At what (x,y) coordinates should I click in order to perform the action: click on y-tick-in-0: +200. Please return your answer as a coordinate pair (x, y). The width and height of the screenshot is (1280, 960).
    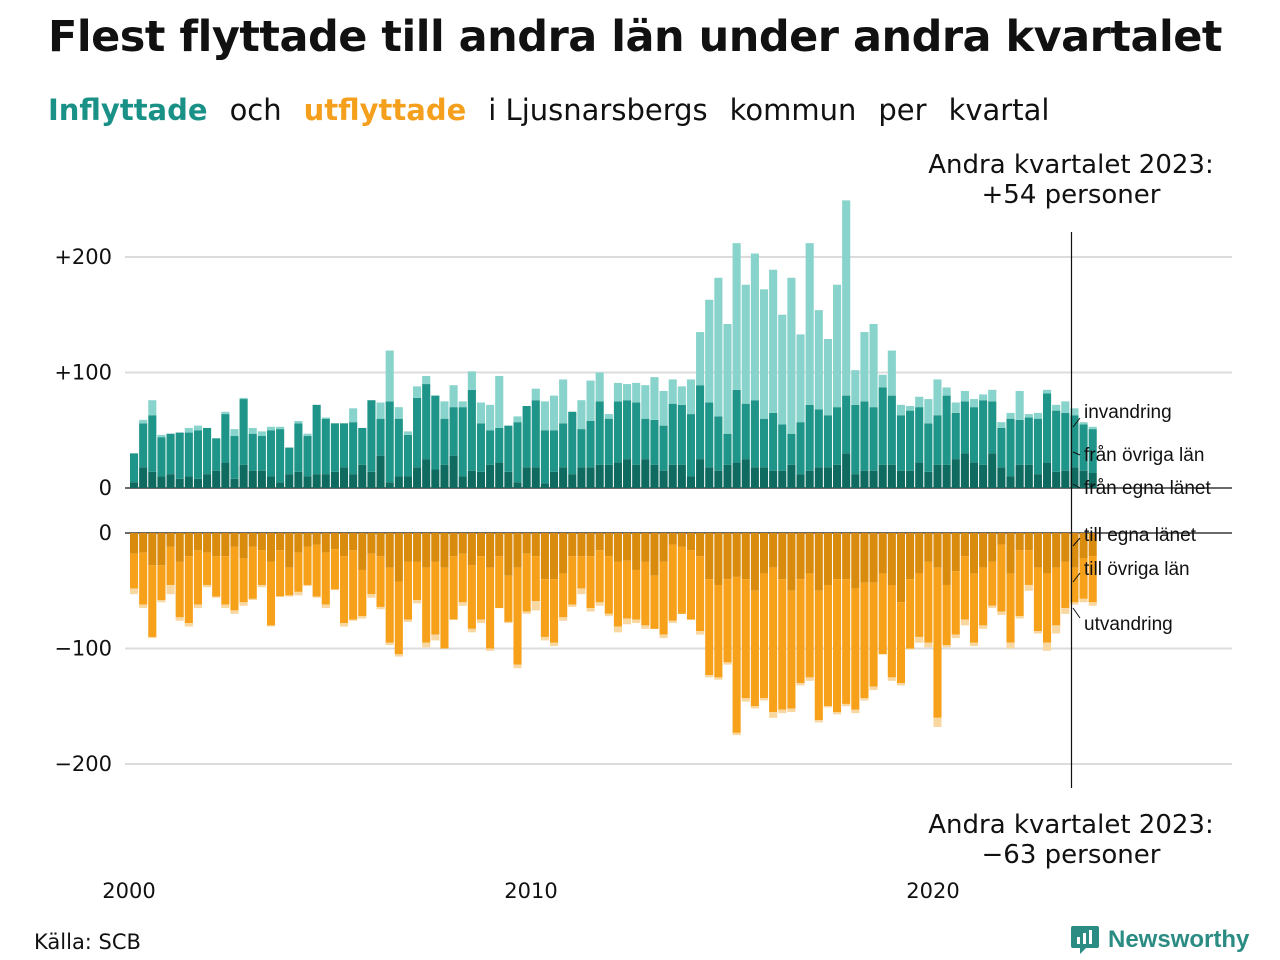
    Looking at the image, I should click on (83, 257).